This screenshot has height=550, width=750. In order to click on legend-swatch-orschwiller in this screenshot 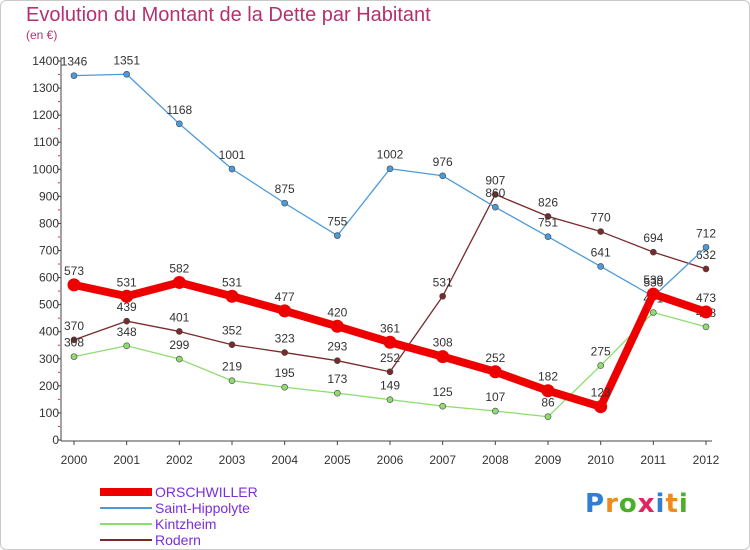, I will do `click(126, 492)`.